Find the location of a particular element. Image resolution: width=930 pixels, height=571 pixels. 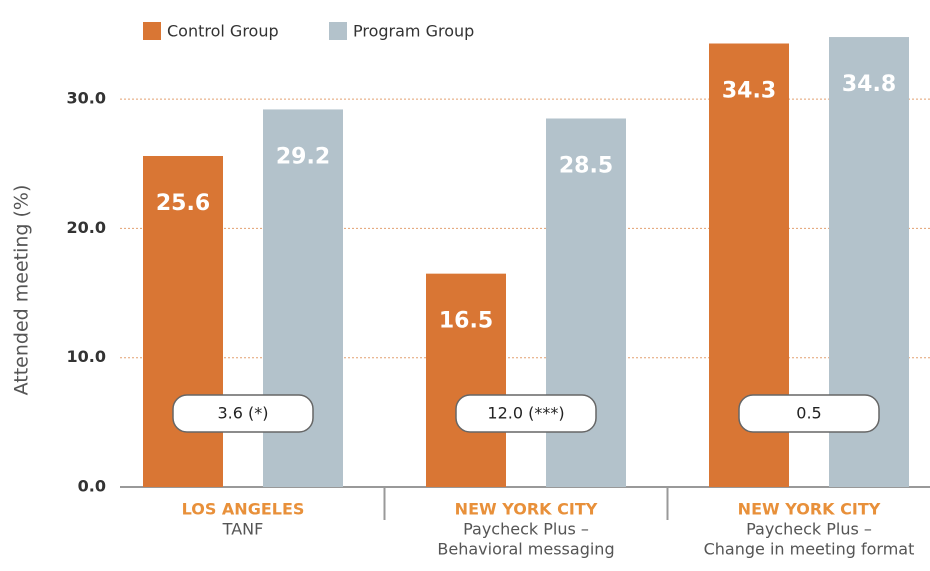

y-tick-label: 10.0 is located at coordinates (86, 356).